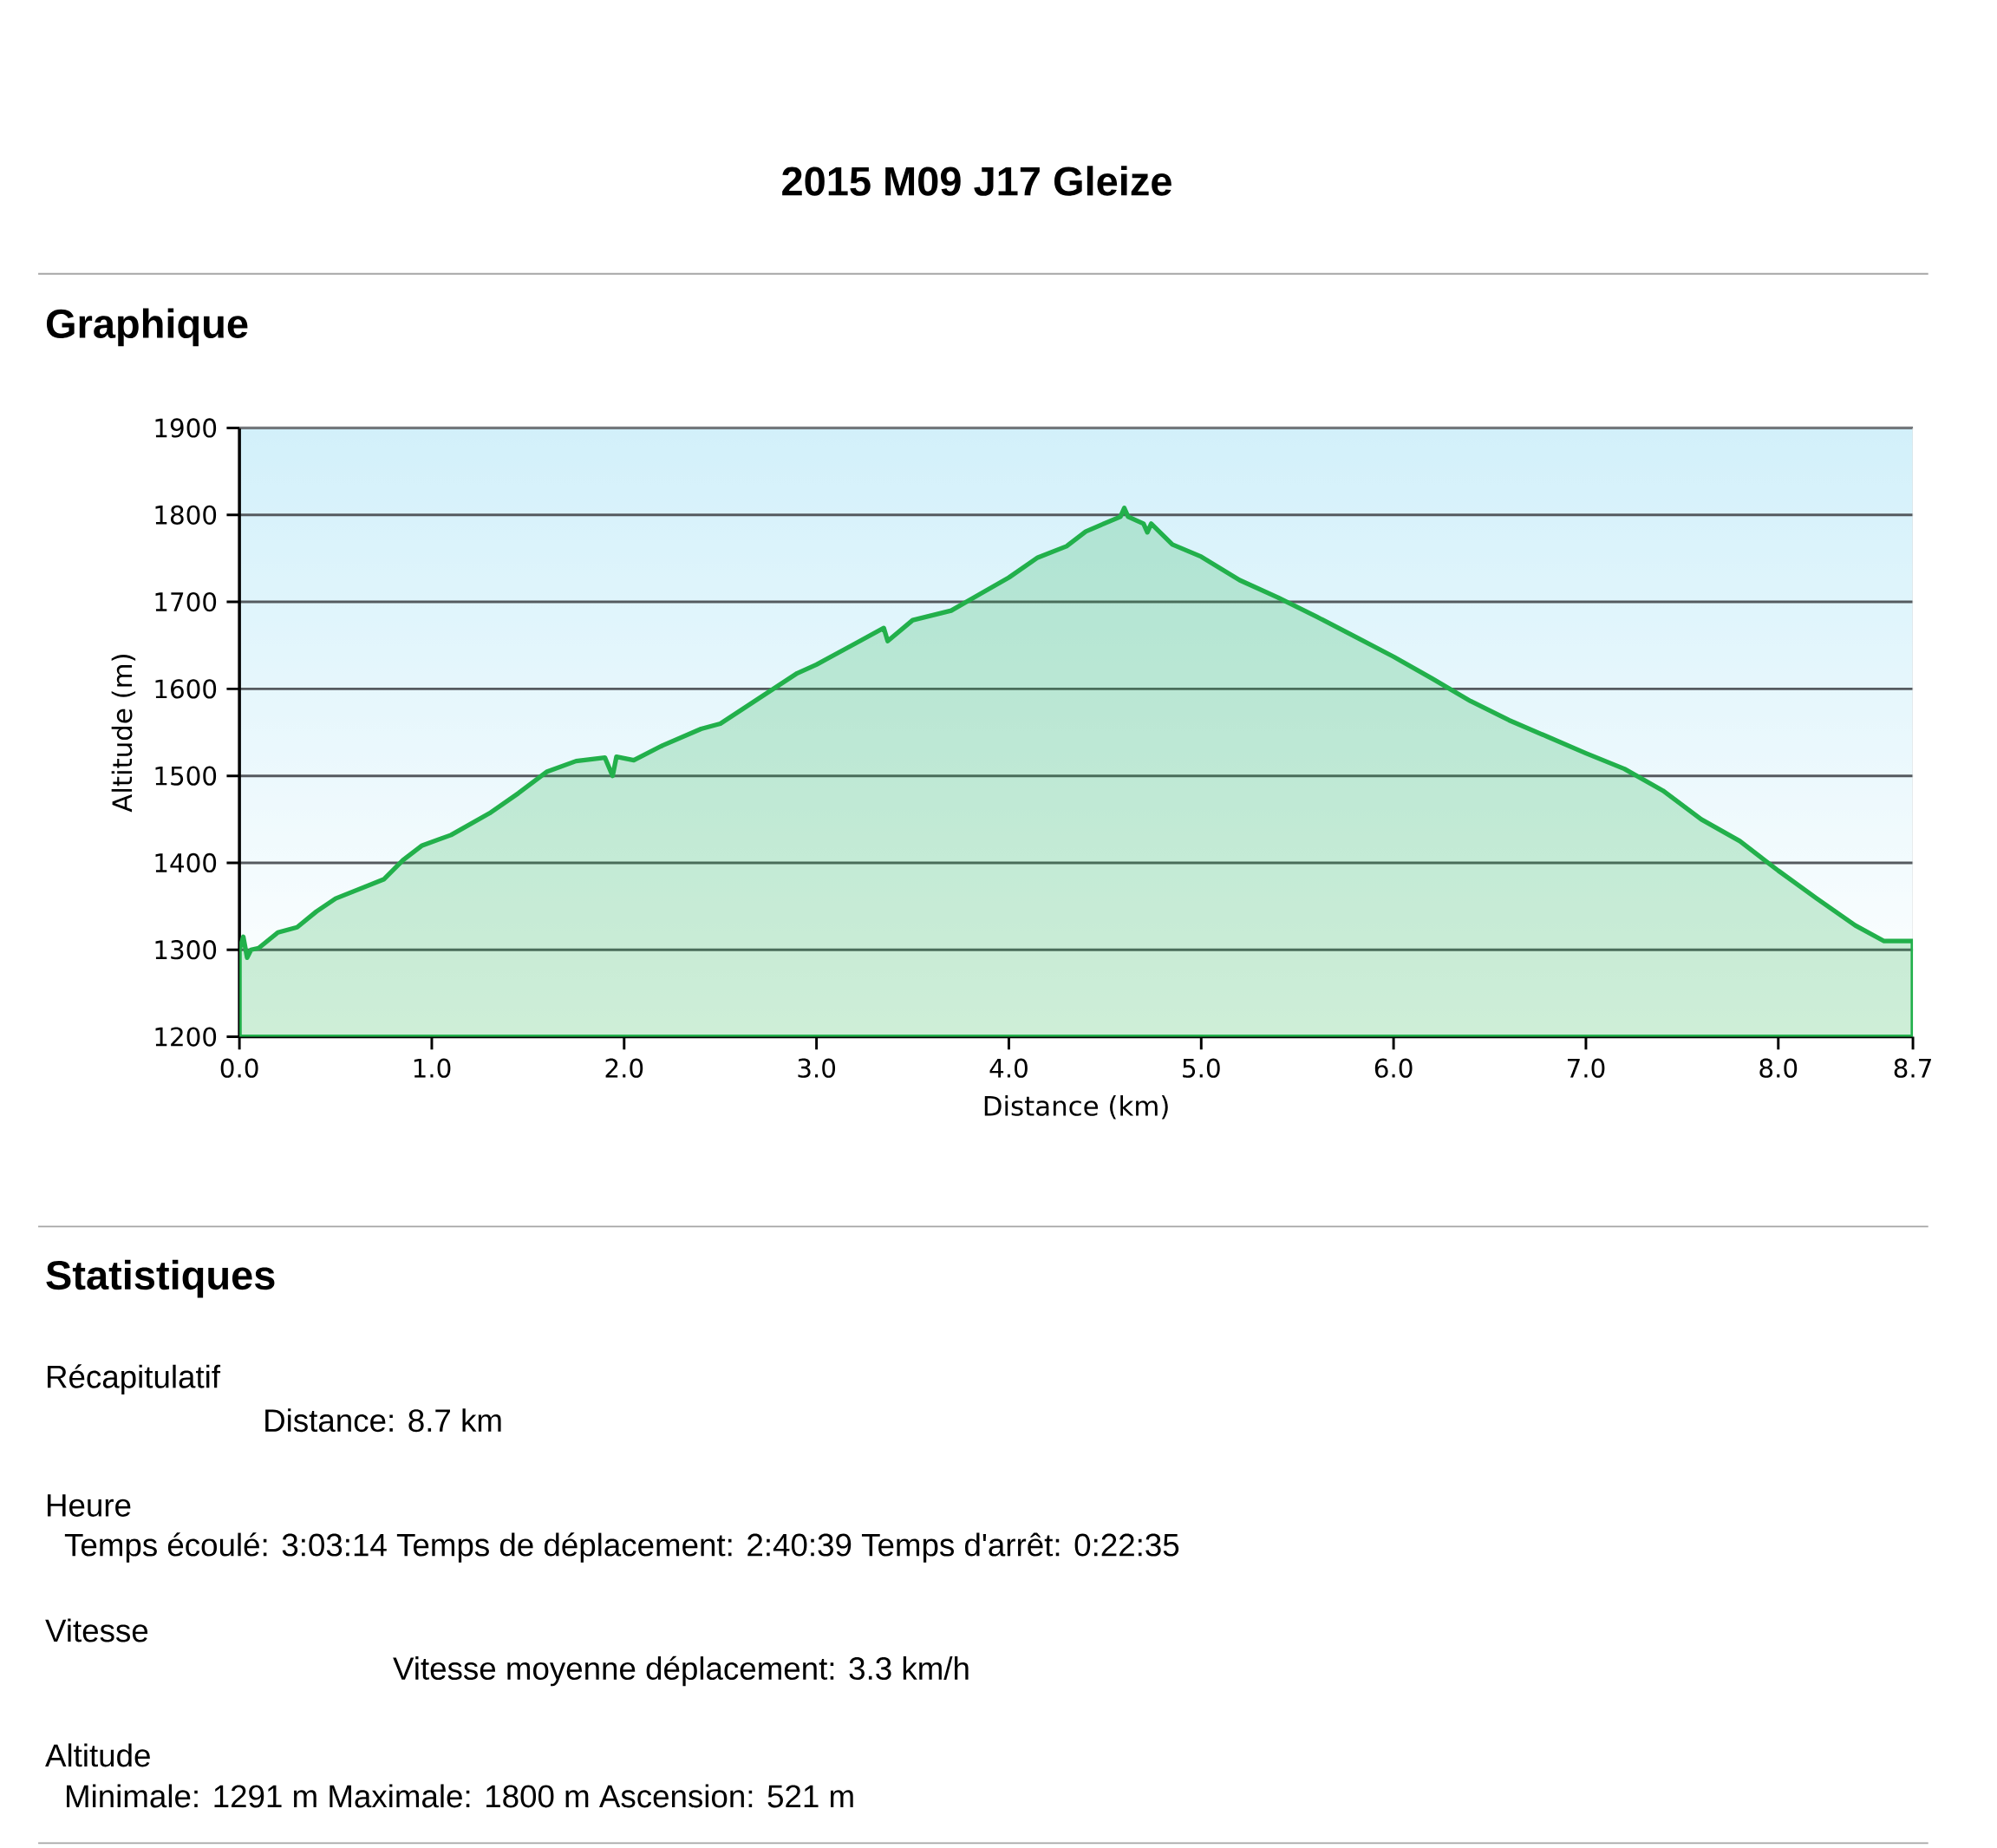  What do you see at coordinates (186, 601) in the screenshot?
I see `y-tick-label: 1700` at bounding box center [186, 601].